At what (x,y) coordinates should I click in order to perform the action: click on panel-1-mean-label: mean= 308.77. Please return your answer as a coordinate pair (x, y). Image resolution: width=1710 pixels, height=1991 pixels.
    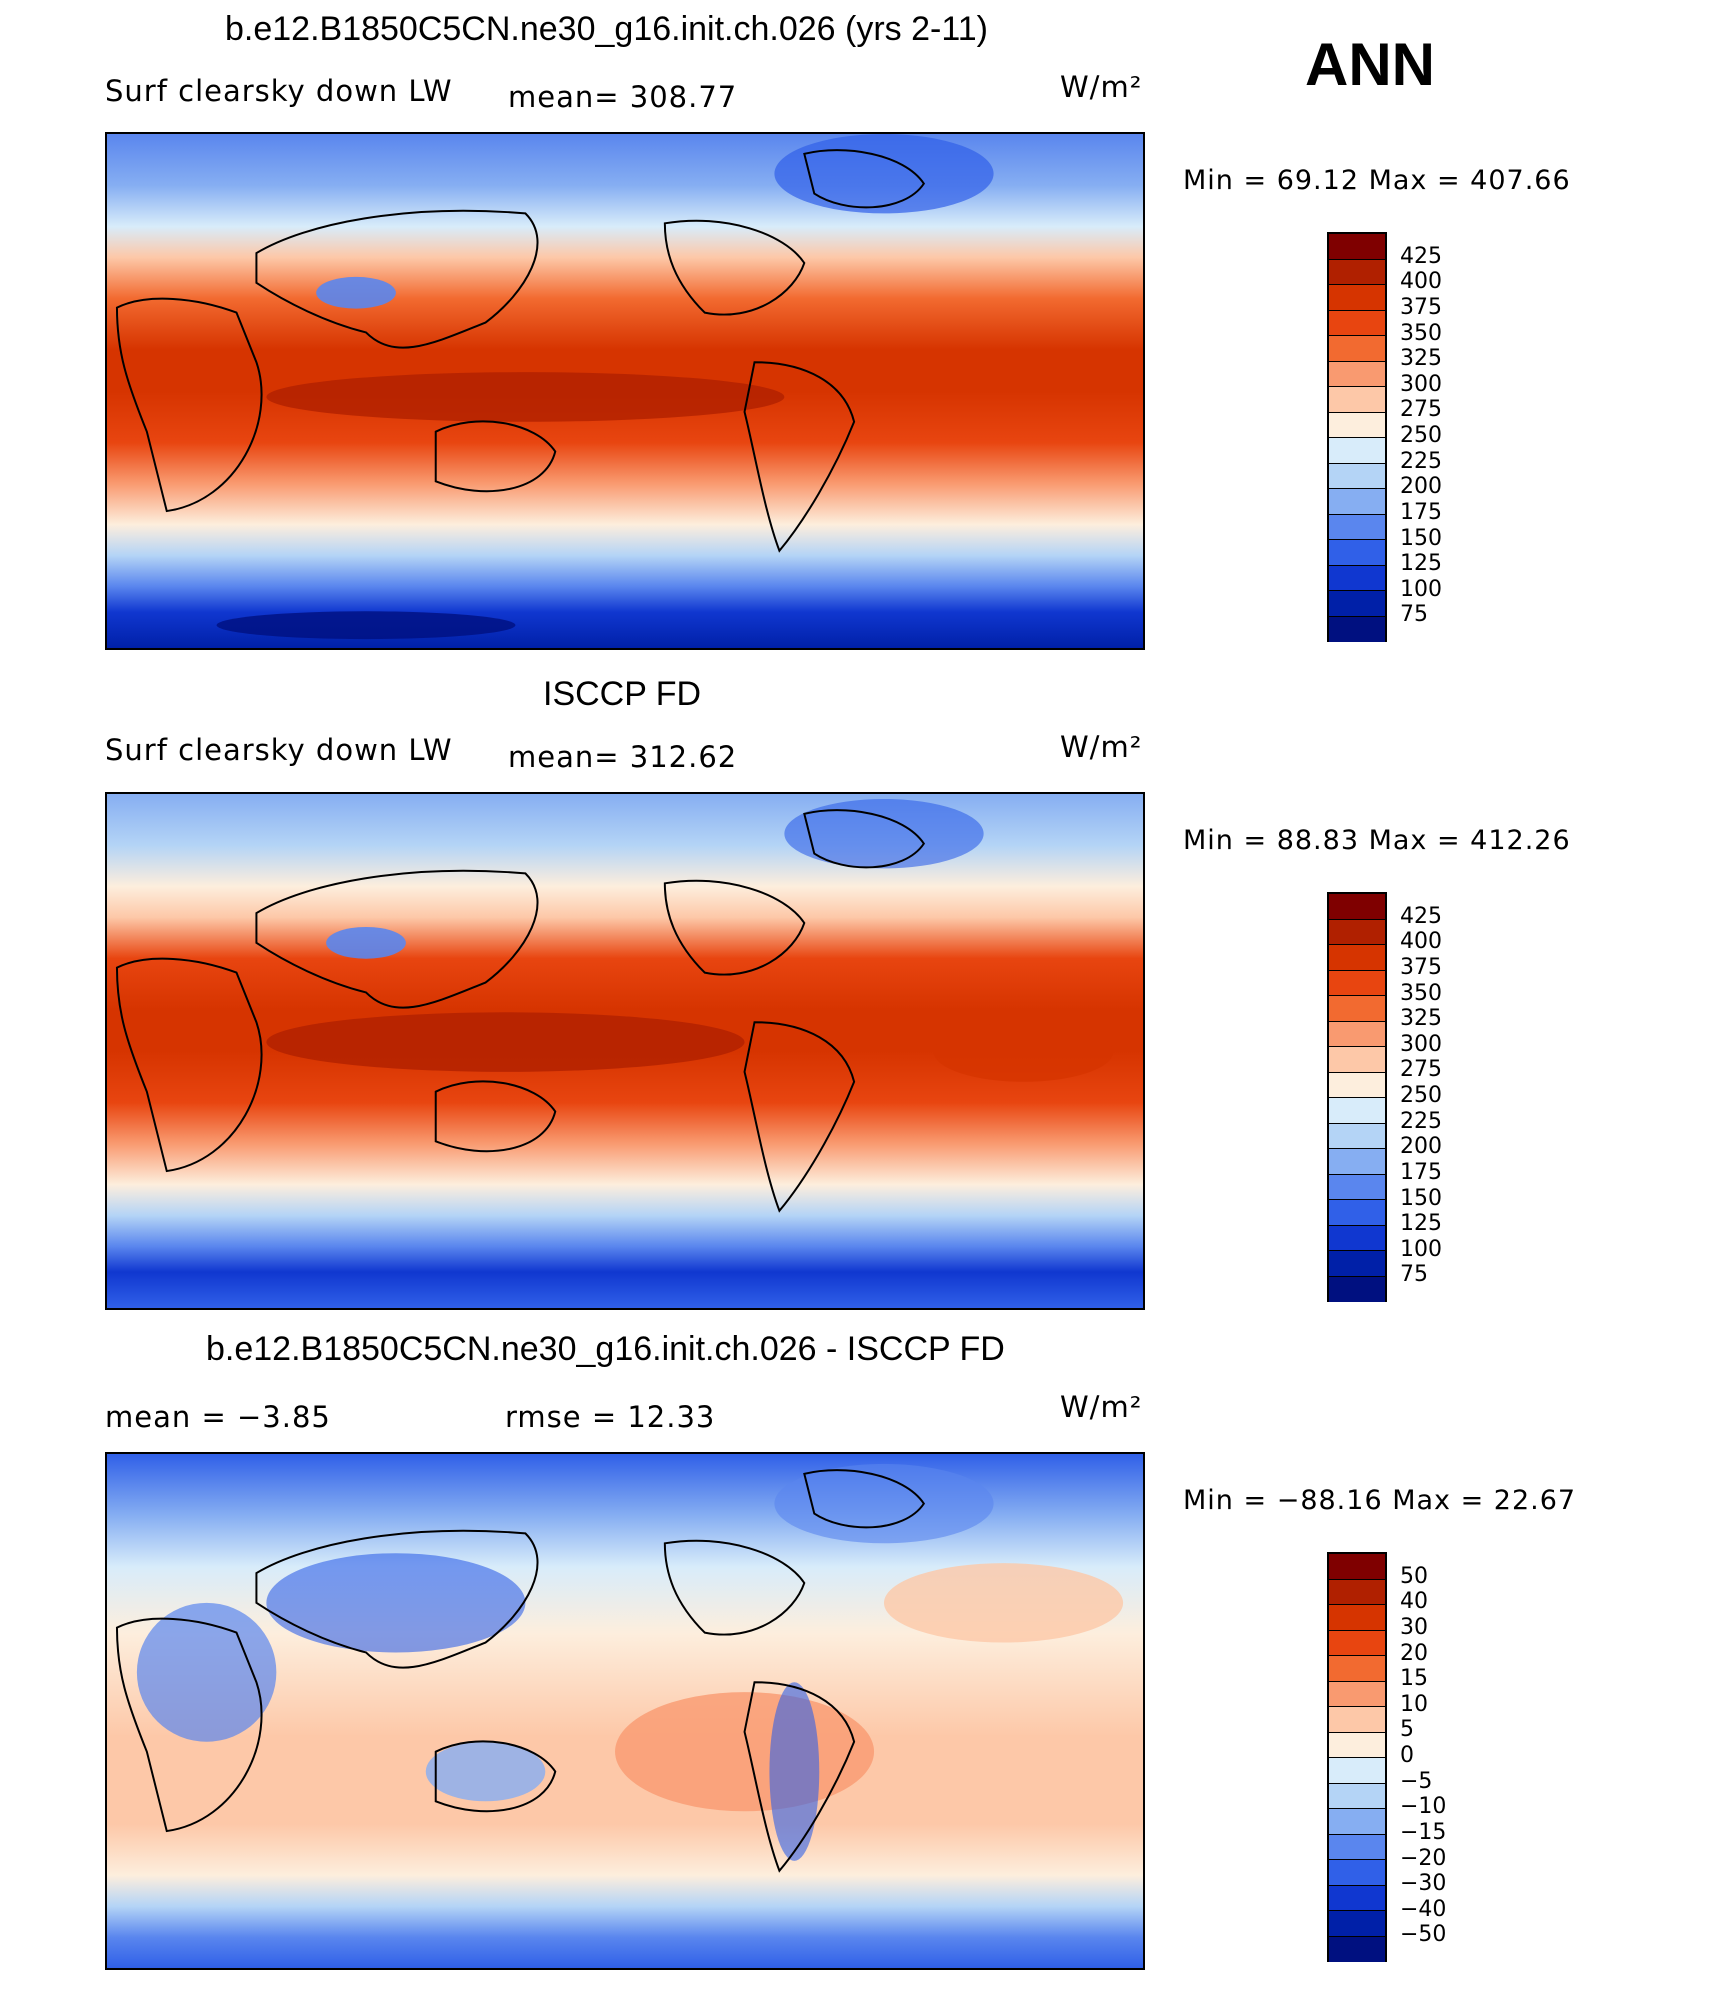
    Looking at the image, I should click on (623, 97).